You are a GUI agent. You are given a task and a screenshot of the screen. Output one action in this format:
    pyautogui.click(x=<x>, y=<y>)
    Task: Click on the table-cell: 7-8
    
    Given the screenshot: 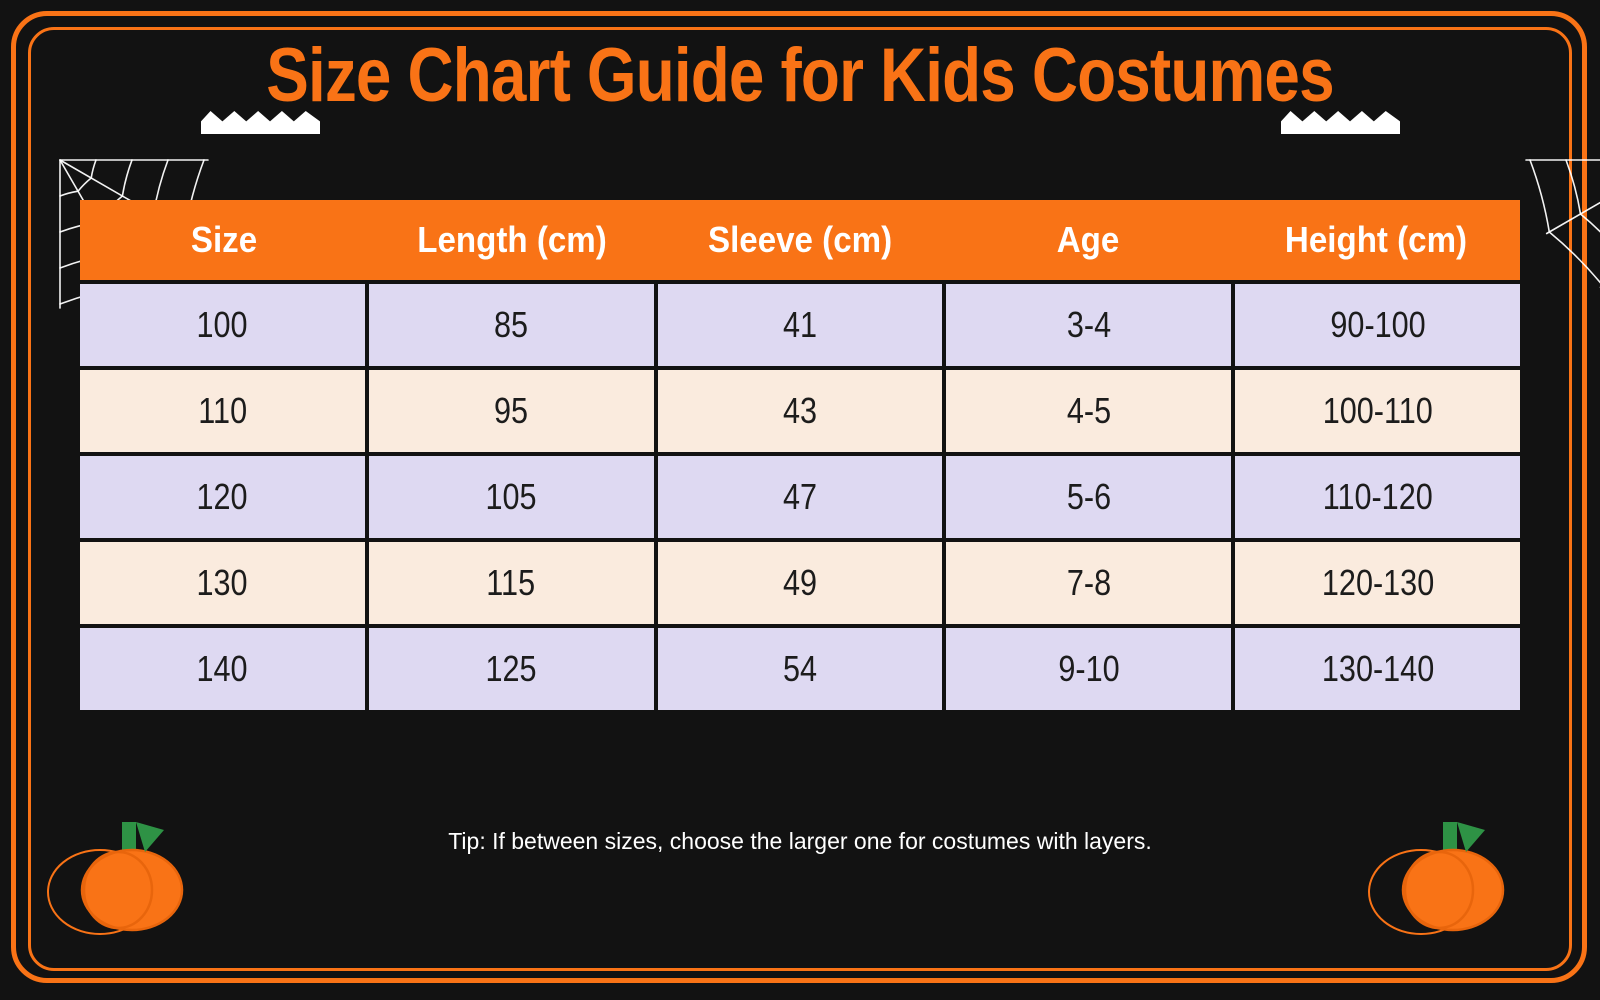 What is the action you would take?
    pyautogui.click(x=1089, y=583)
    